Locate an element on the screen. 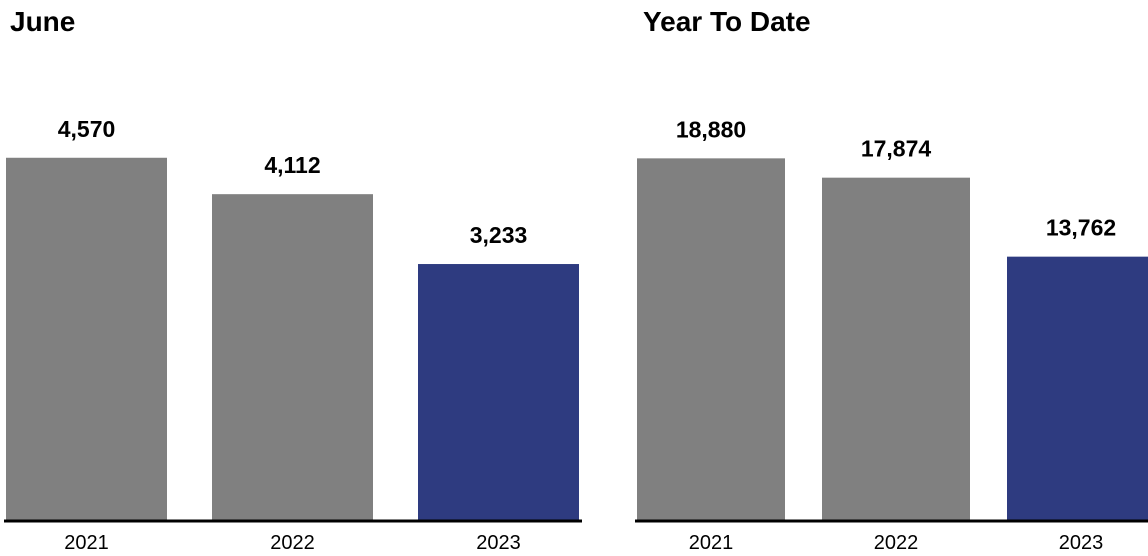 The height and width of the screenshot is (556, 1148). ytd-tick-label-2022: 2022 is located at coordinates (896, 543).